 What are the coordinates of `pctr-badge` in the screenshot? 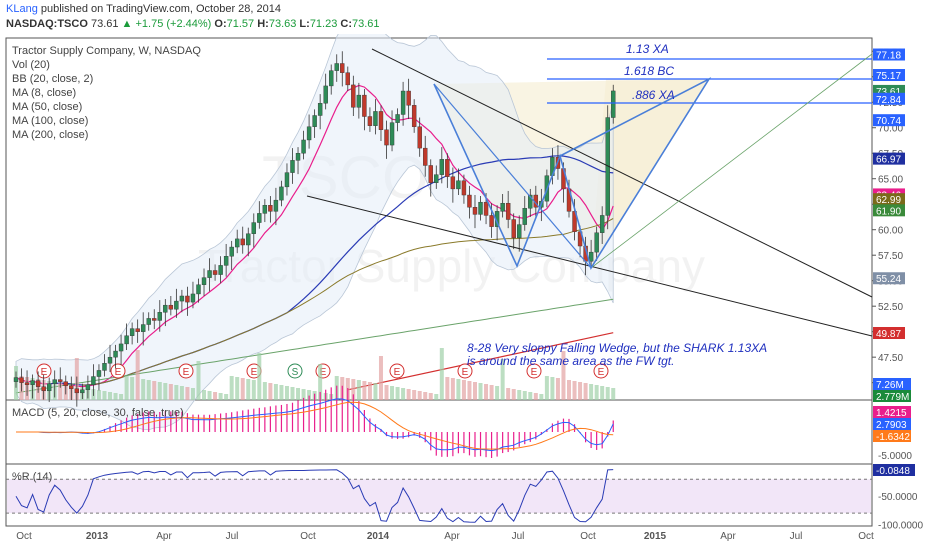 It's located at (894, 470).